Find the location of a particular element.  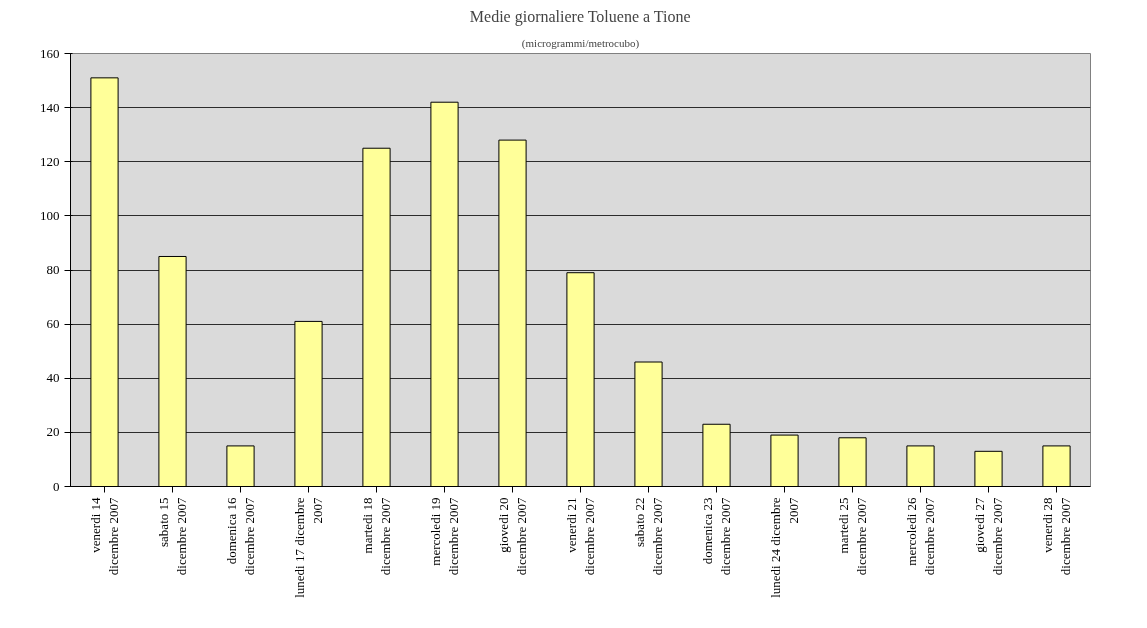

y-tick-label: 80 is located at coordinates (53, 269).